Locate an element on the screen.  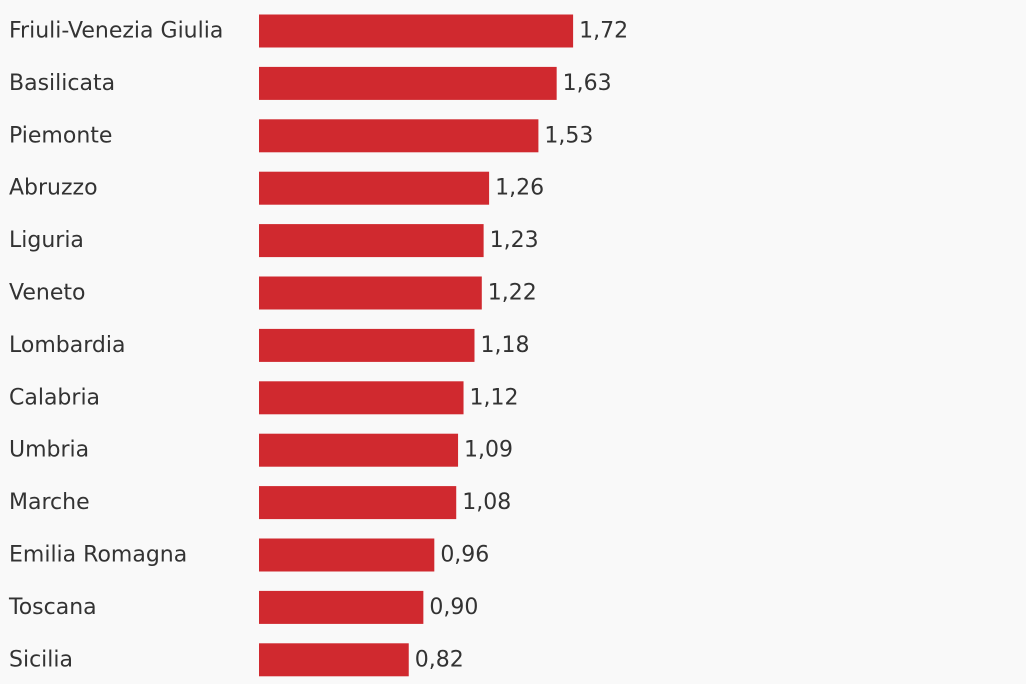
category-label: Marche is located at coordinates (49, 502).